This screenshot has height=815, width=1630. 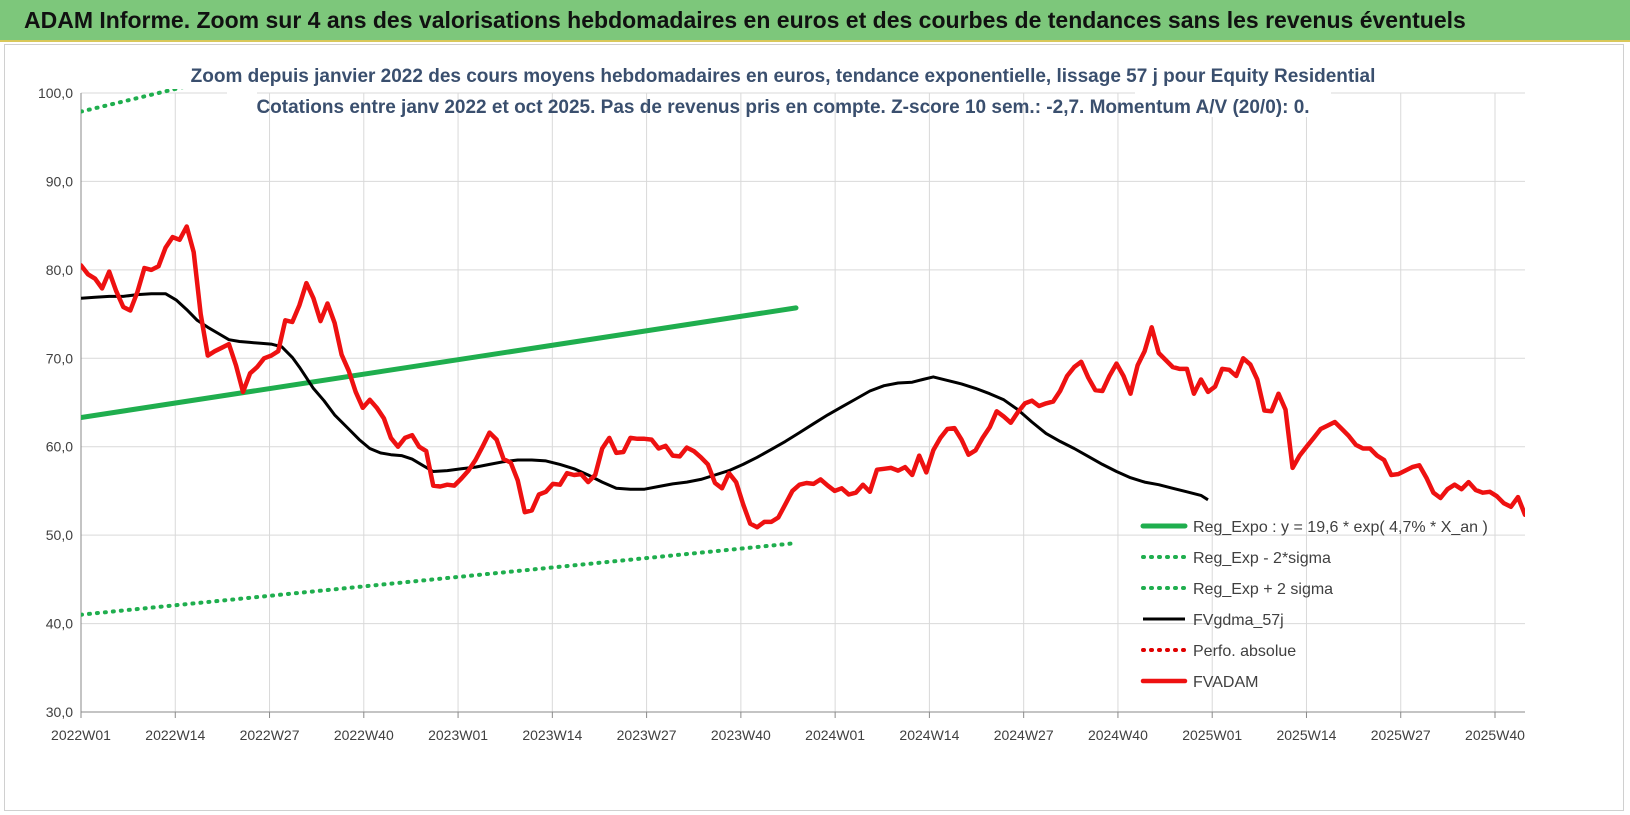 What do you see at coordinates (55, 93) in the screenshot?
I see `y-tick-label: 100,0` at bounding box center [55, 93].